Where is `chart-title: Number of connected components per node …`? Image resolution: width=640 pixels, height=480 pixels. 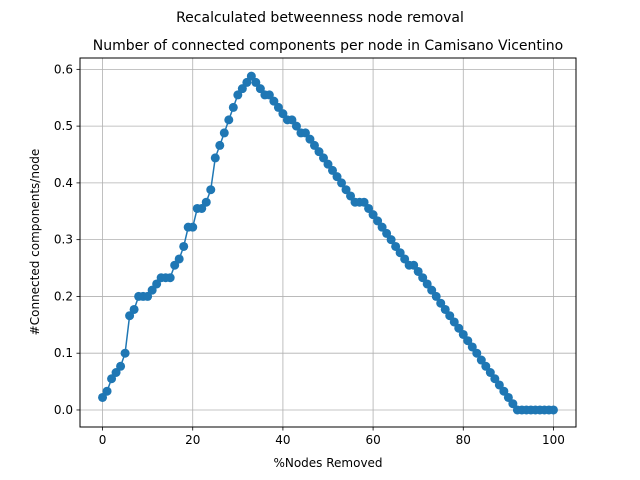 chart-title: Number of connected components per node … is located at coordinates (328, 46).